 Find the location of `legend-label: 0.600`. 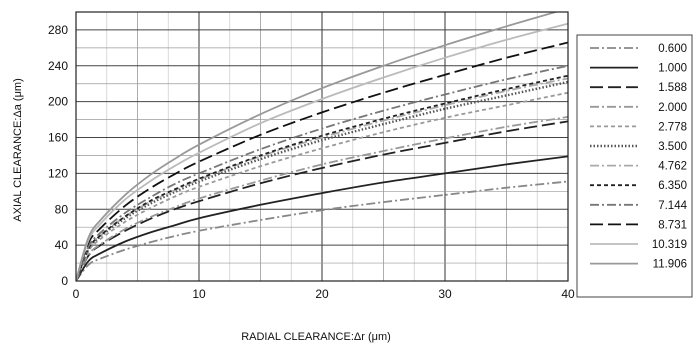

legend-label: 0.600 is located at coordinates (672, 49).